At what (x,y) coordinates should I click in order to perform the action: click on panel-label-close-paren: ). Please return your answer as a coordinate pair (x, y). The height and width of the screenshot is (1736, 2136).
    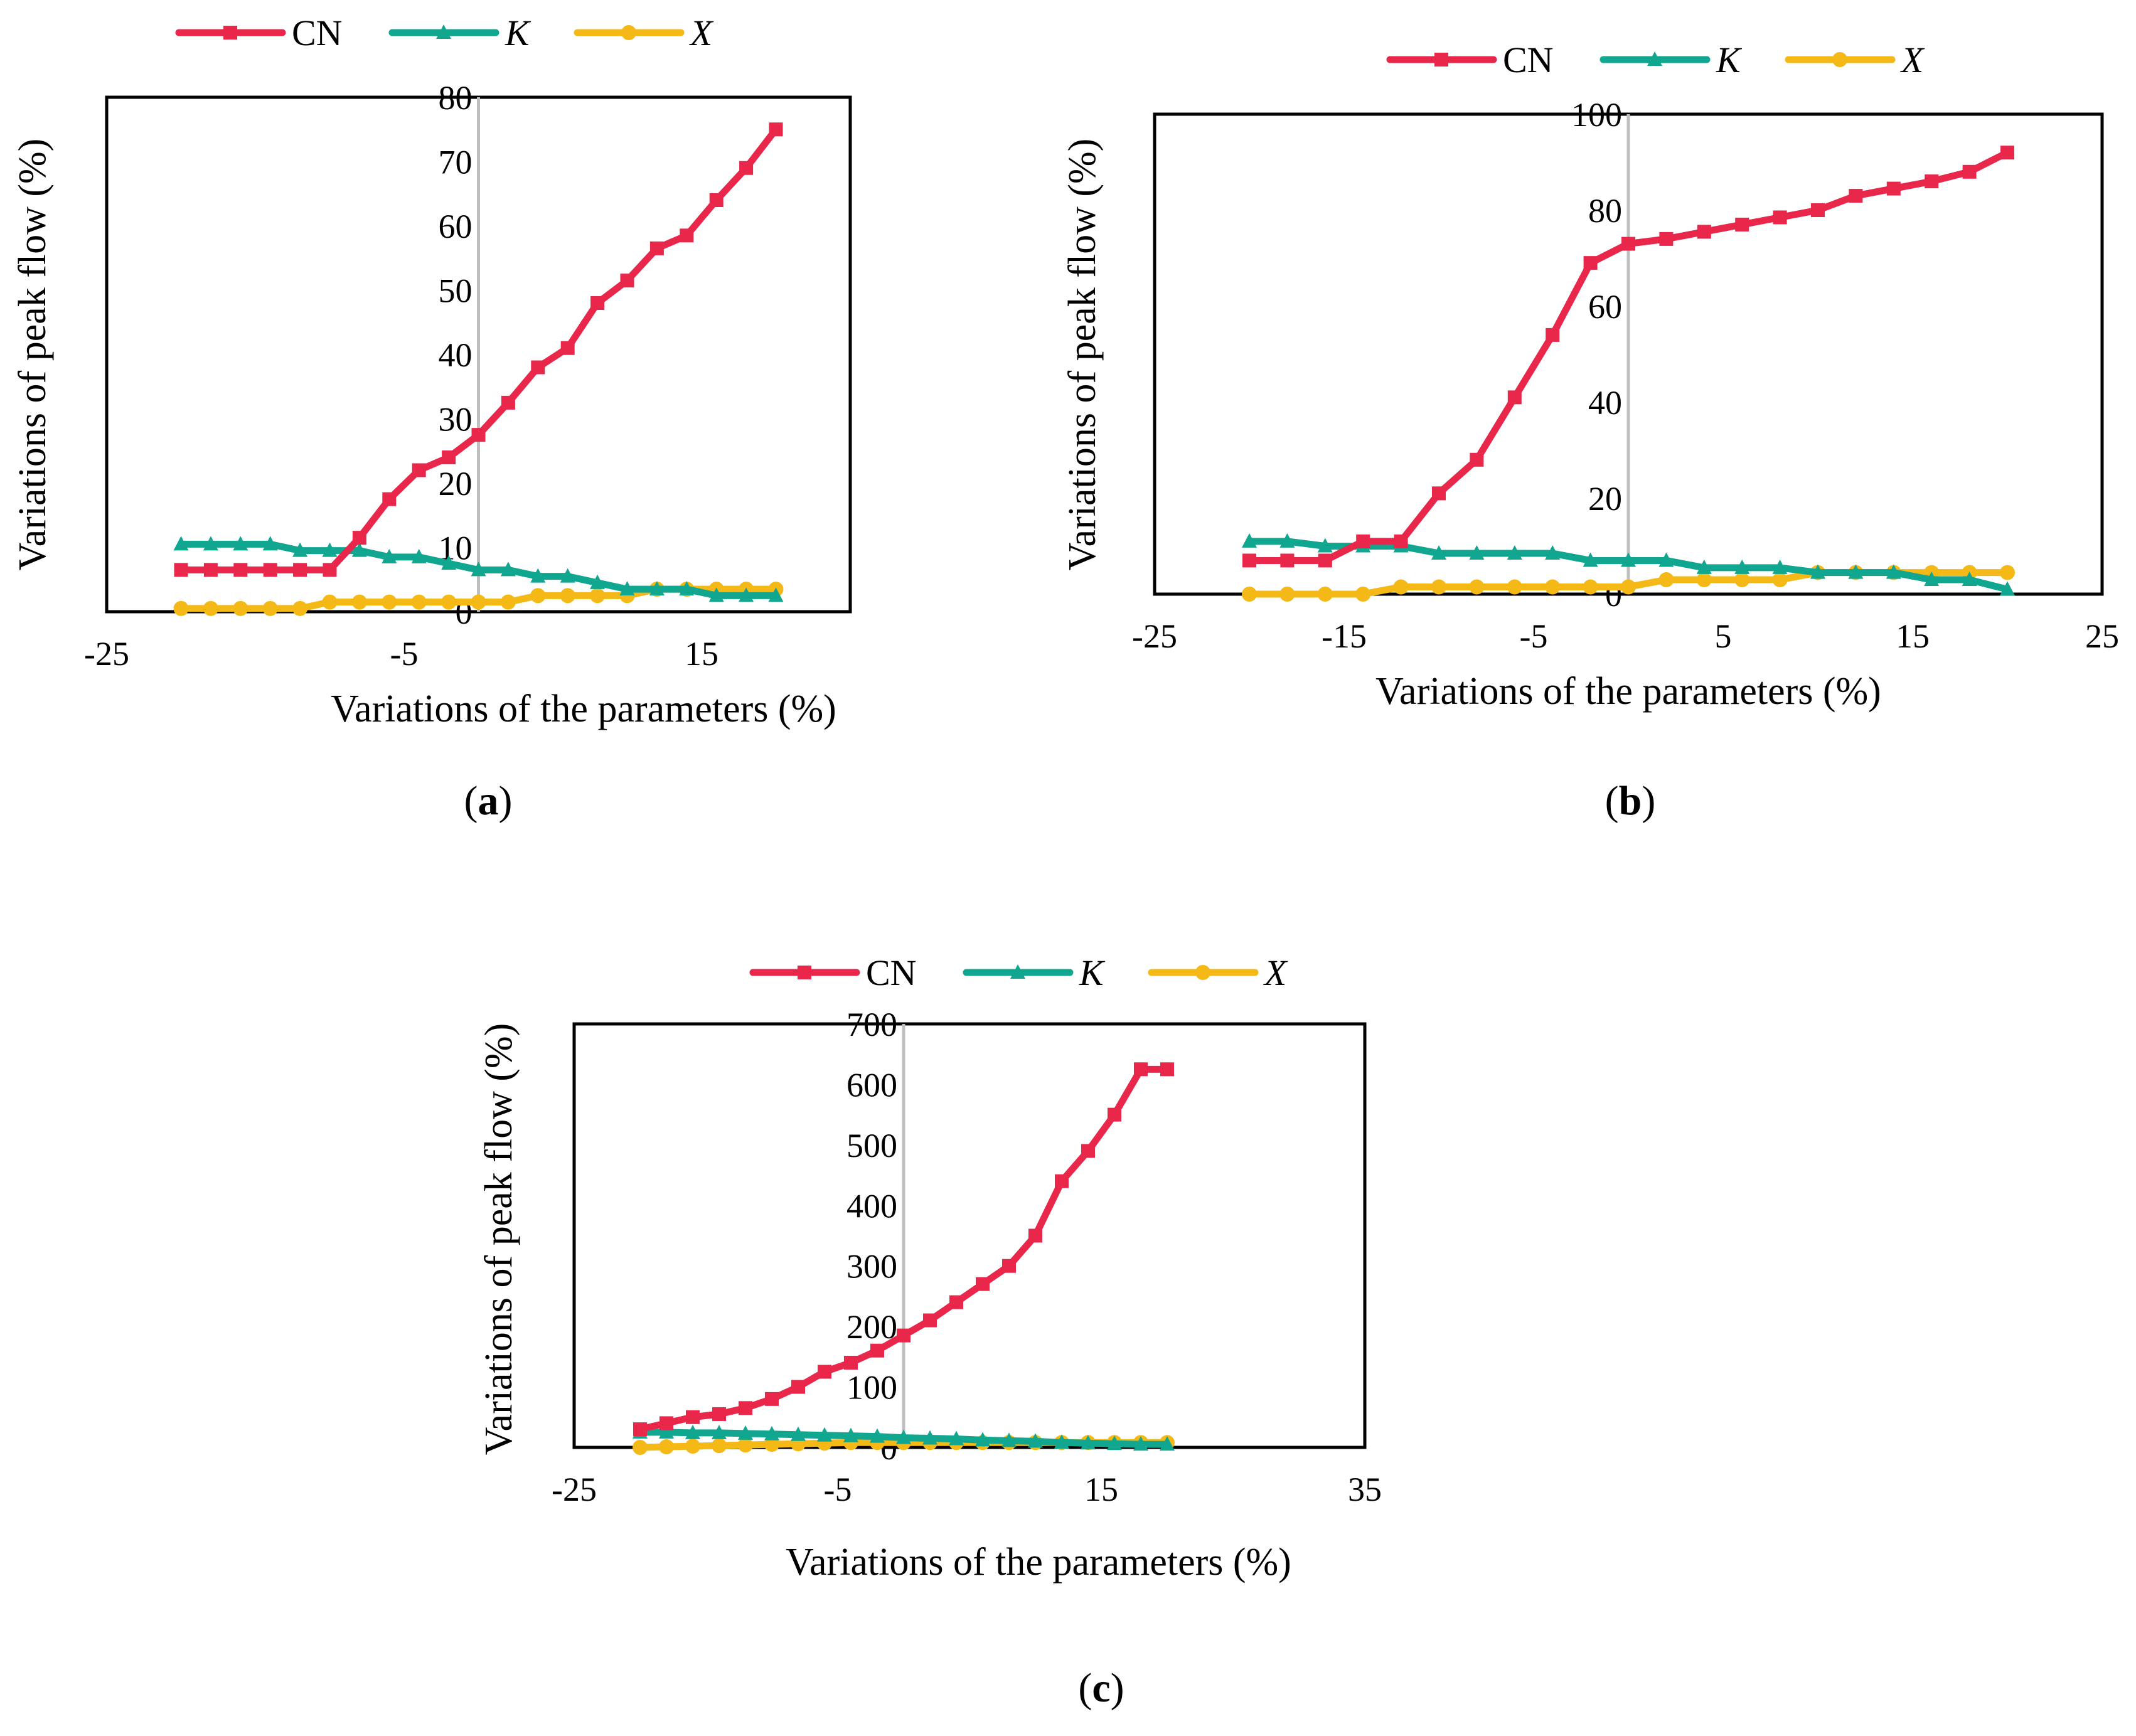
    Looking at the image, I should click on (1648, 801).